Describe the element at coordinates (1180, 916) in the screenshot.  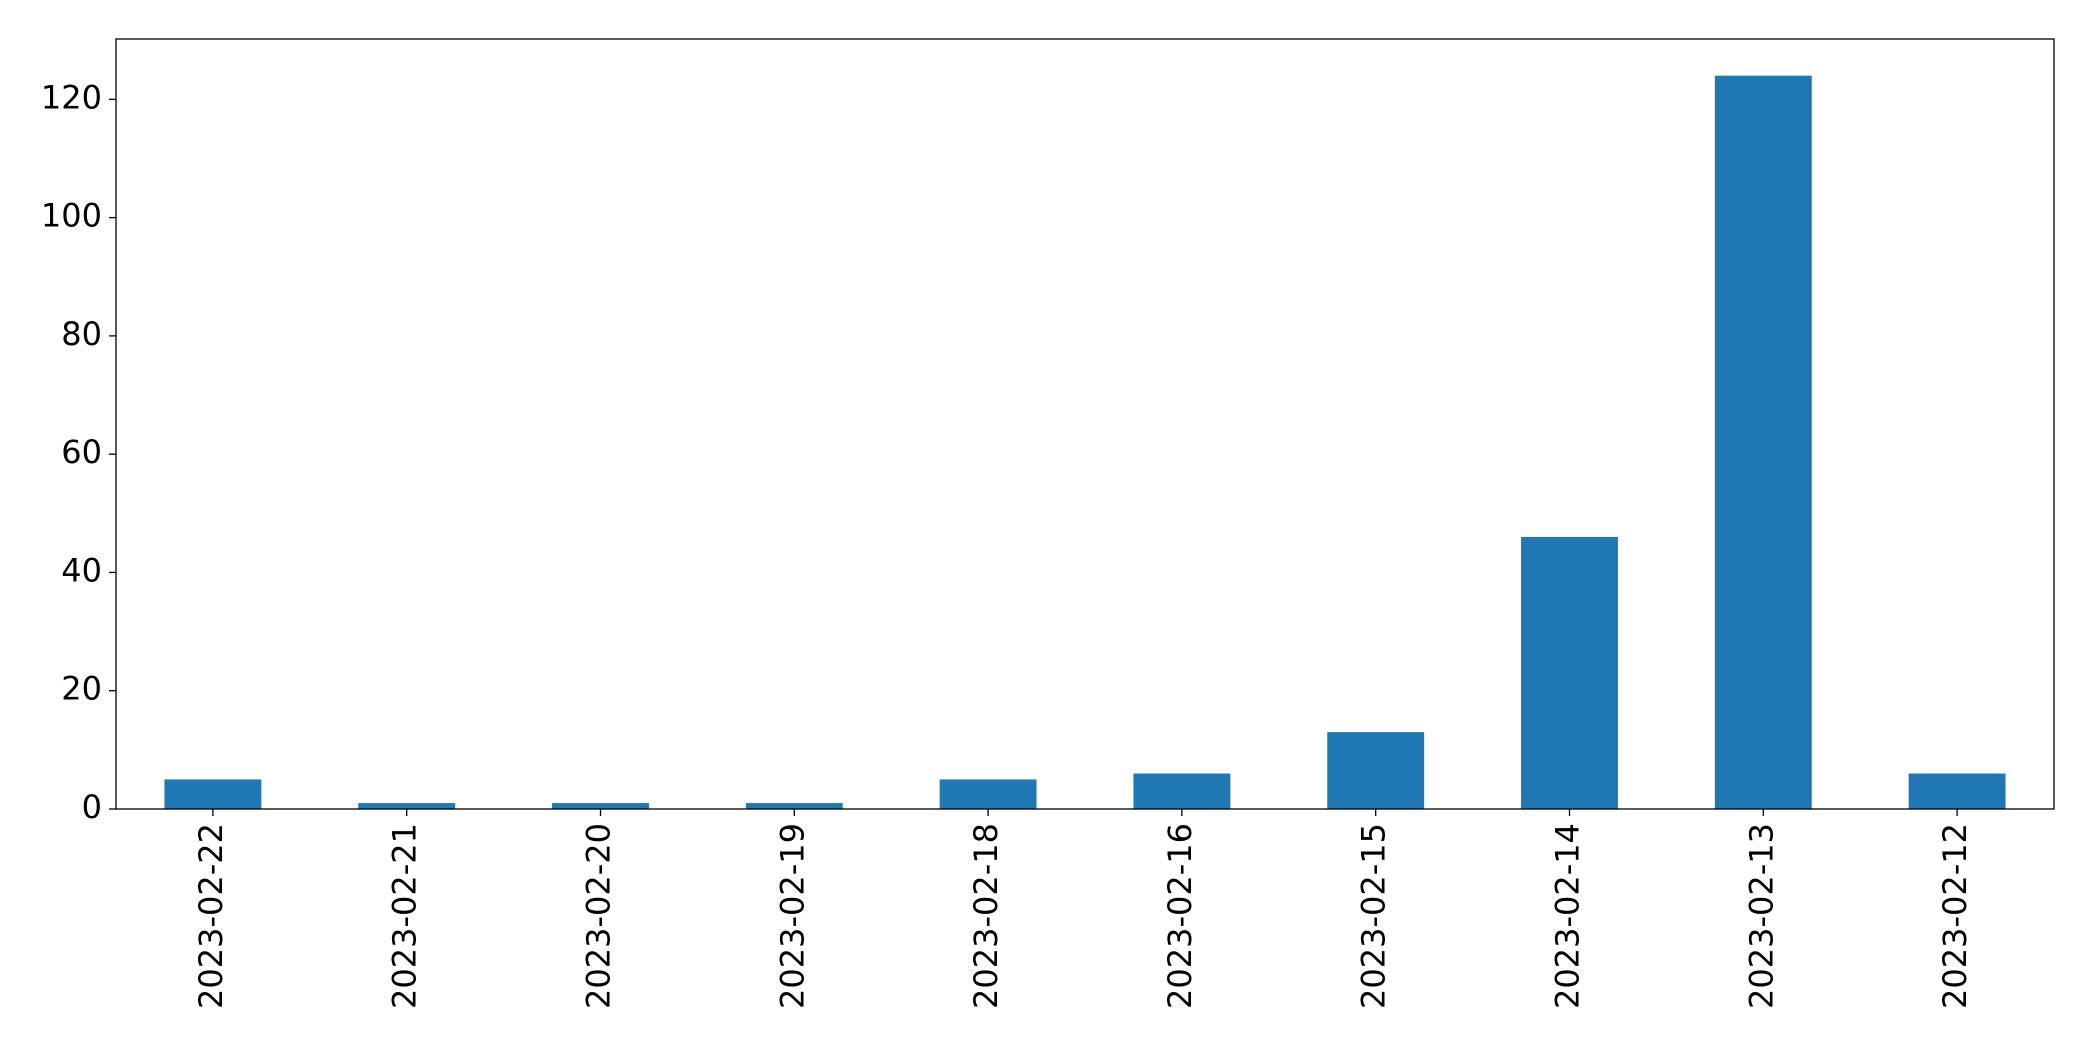
I see `x-tick-label: 2023-02-16` at that location.